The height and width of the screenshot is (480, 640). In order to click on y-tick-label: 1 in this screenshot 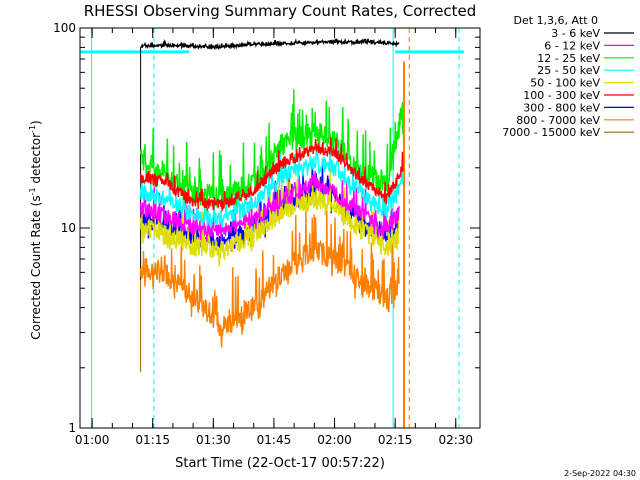, I will do `click(72, 428)`.